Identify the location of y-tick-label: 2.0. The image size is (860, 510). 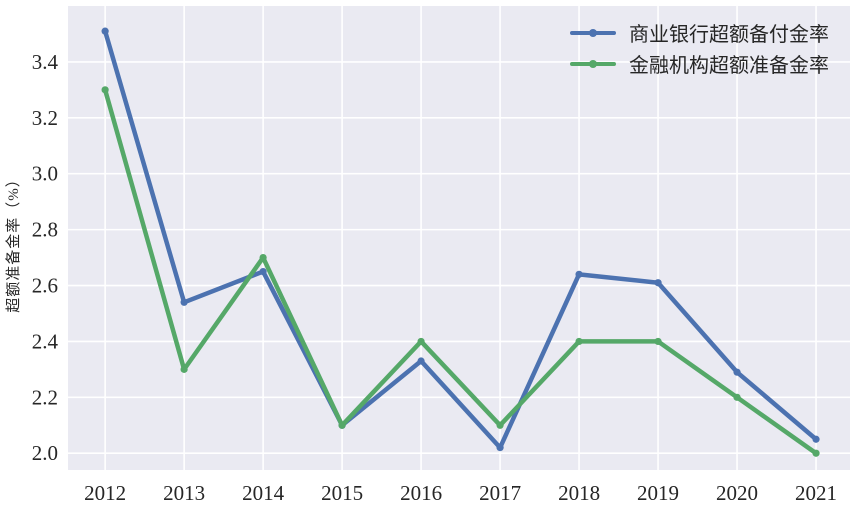
(45, 453).